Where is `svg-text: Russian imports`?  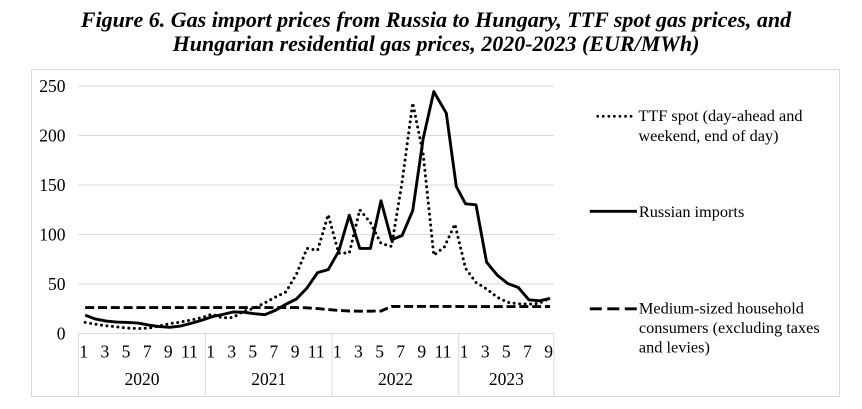
svg-text: Russian imports is located at coordinates (691, 211).